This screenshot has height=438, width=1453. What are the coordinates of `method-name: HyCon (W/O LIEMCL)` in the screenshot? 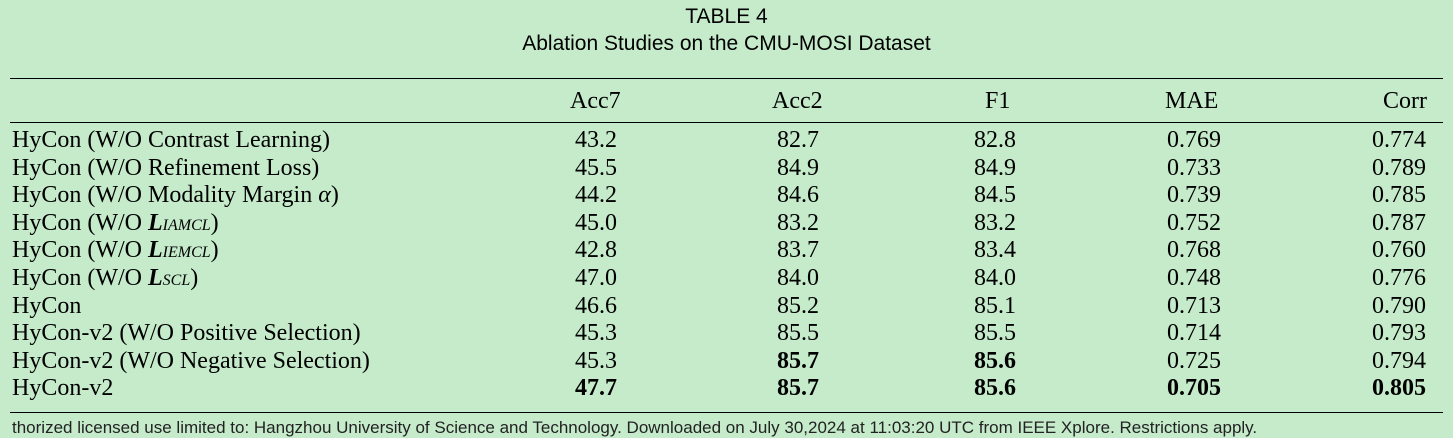 It's located at (115, 250).